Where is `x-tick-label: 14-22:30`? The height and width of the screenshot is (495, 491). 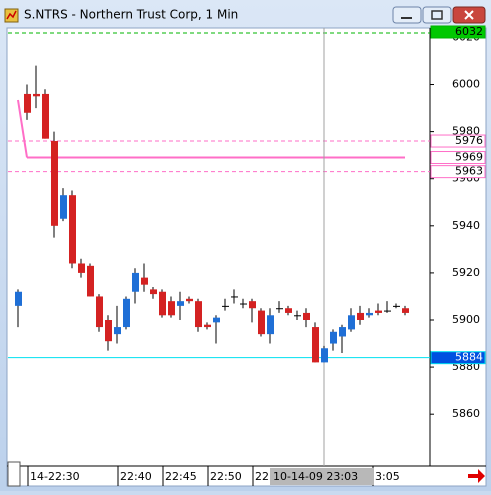
x-tick-label: 14-22:30 is located at coordinates (55, 476).